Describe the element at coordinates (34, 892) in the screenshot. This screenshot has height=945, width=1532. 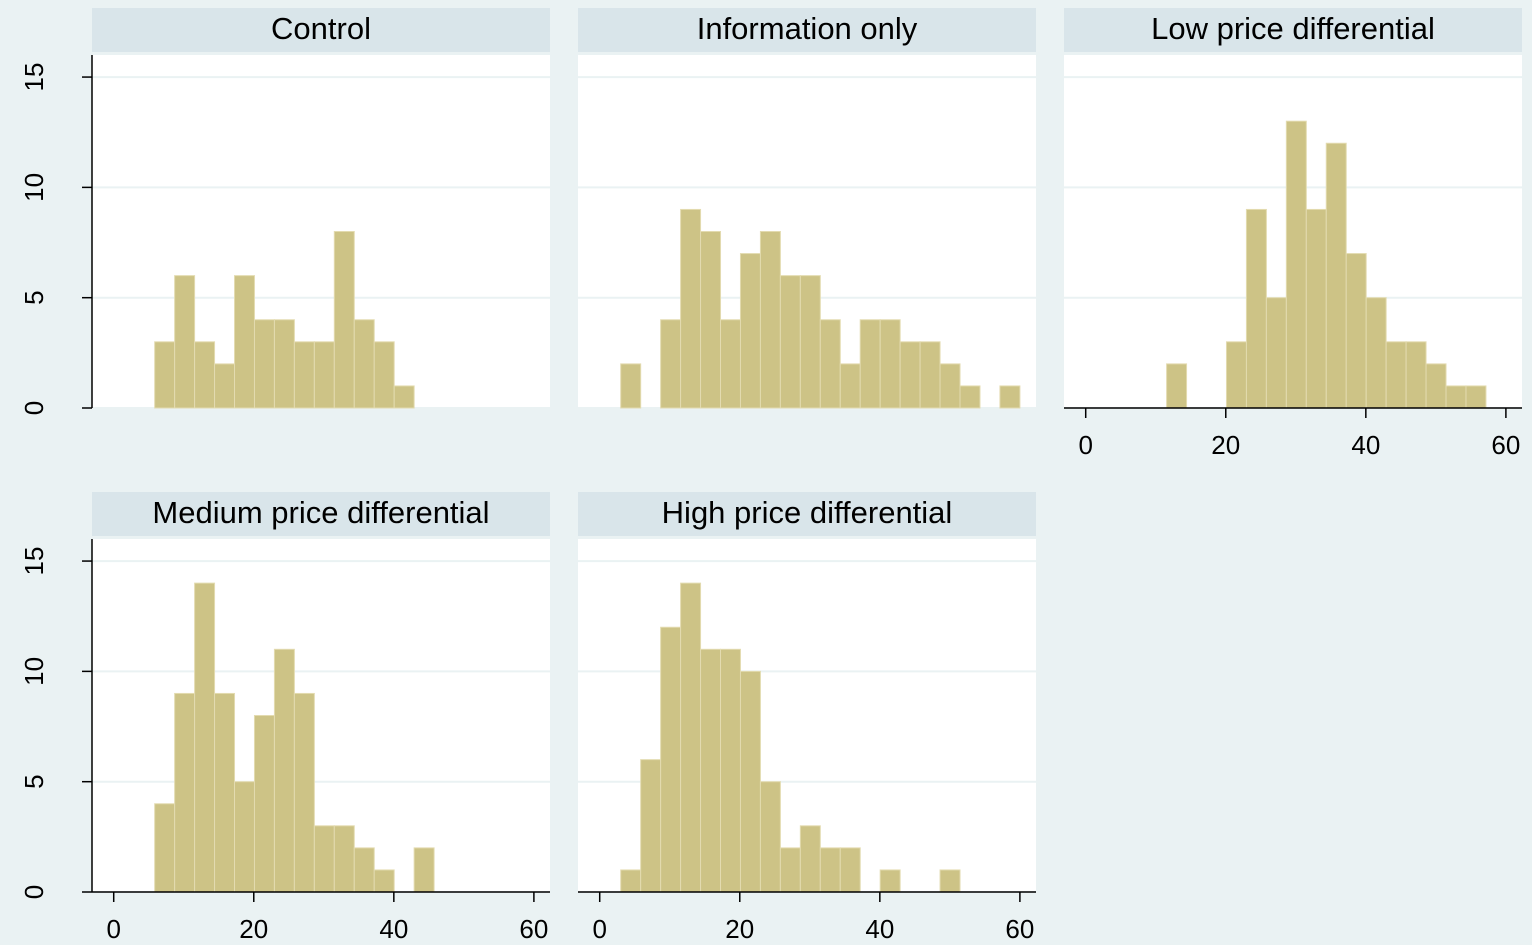
I see `y-tick-label: 0` at that location.